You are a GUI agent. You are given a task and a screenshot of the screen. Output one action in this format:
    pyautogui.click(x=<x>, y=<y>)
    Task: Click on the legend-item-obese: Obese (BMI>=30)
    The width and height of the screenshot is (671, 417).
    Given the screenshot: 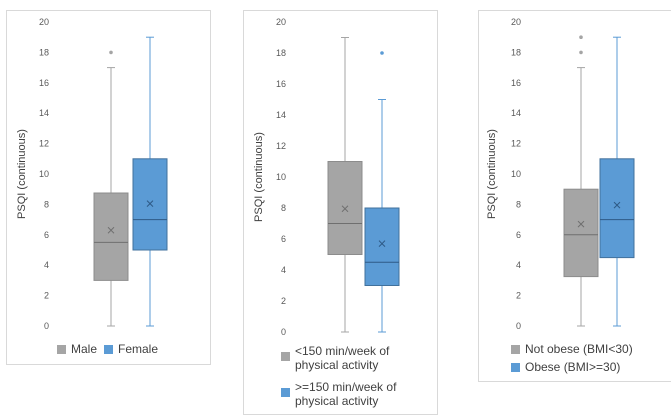 What is the action you would take?
    pyautogui.click(x=565, y=367)
    